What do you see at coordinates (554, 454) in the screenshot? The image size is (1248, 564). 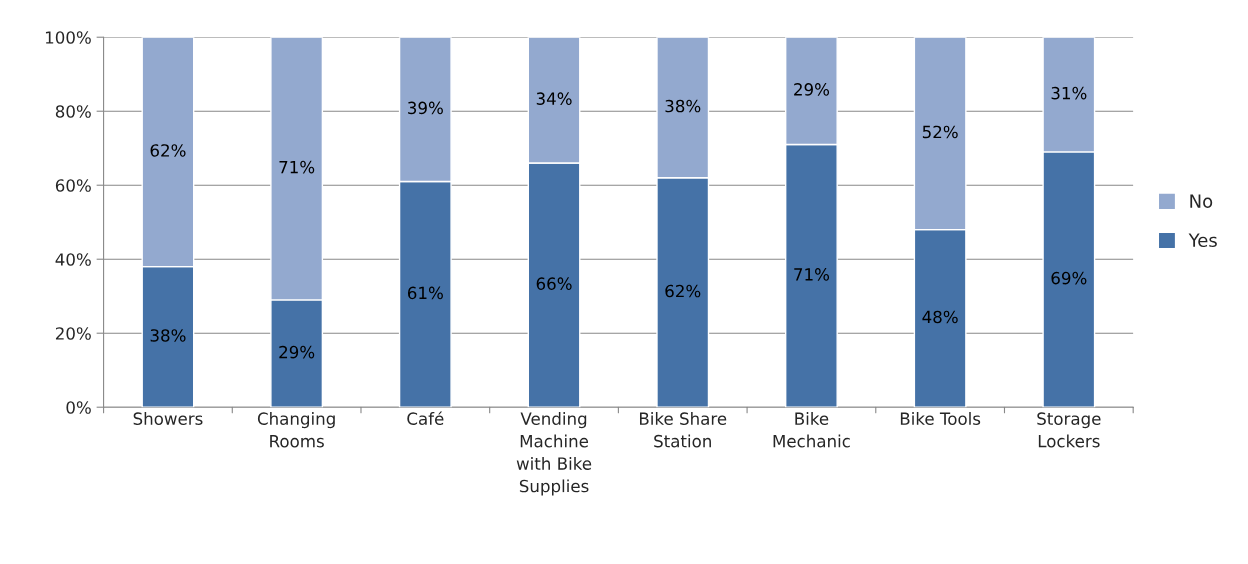 I see `x-tick-label: Vending Machine with Bike Supplies` at bounding box center [554, 454].